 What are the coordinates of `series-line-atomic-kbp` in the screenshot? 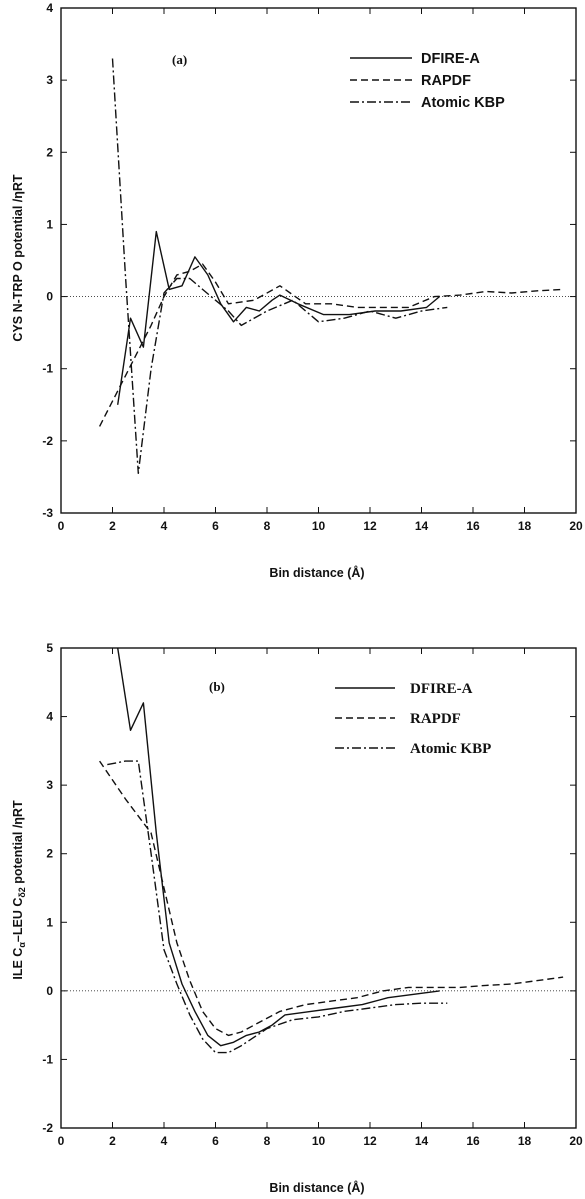 It's located at (277, 907).